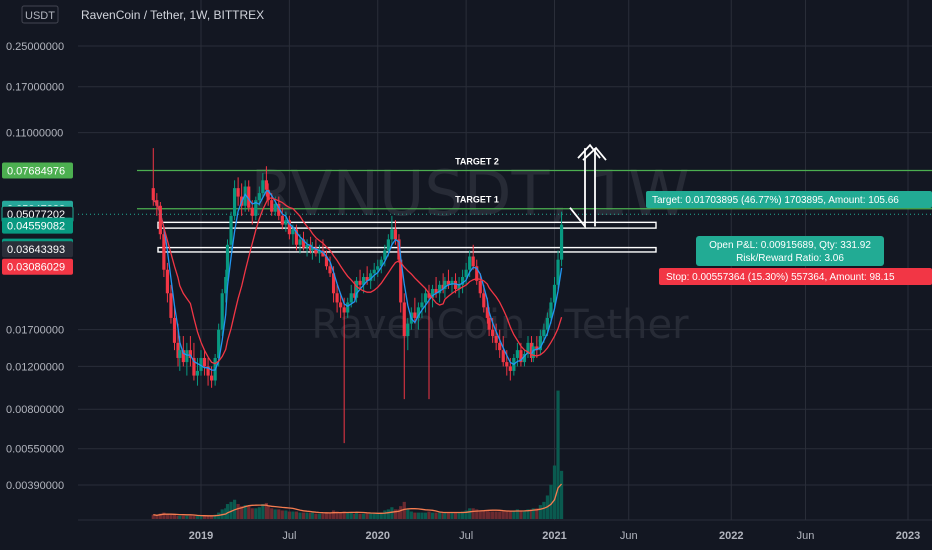  I want to click on y-tick-label: 0.00390000, so click(35, 486).